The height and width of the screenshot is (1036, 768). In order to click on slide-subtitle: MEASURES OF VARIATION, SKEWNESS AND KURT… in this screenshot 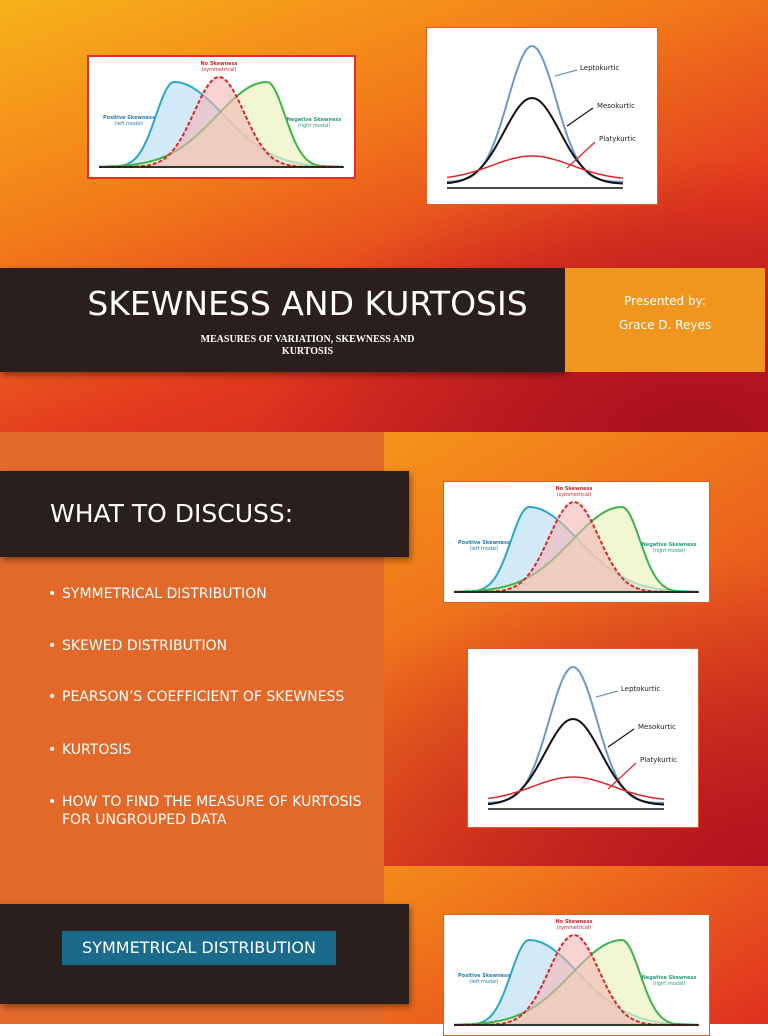, I will do `click(307, 345)`.